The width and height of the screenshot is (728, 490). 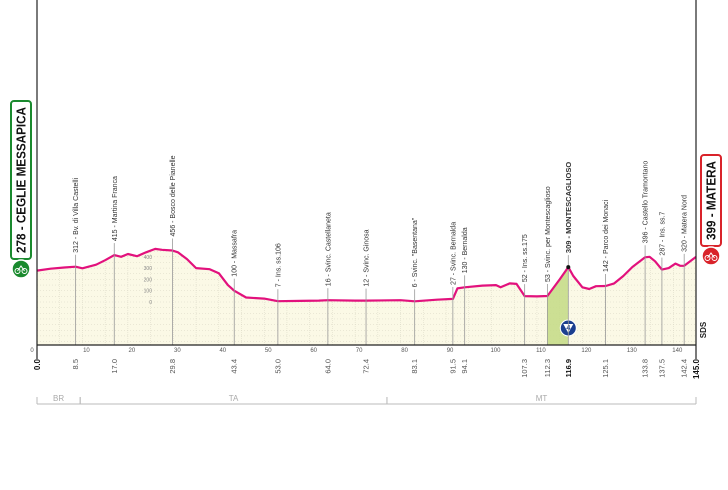 I want to click on waypoint-km-label: 64.0, so click(x=327, y=366).